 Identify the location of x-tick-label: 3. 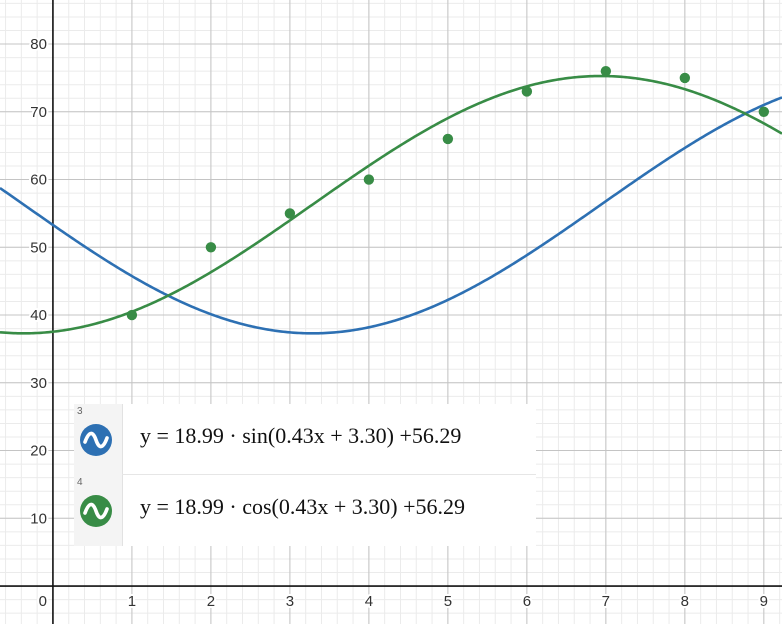
(290, 601).